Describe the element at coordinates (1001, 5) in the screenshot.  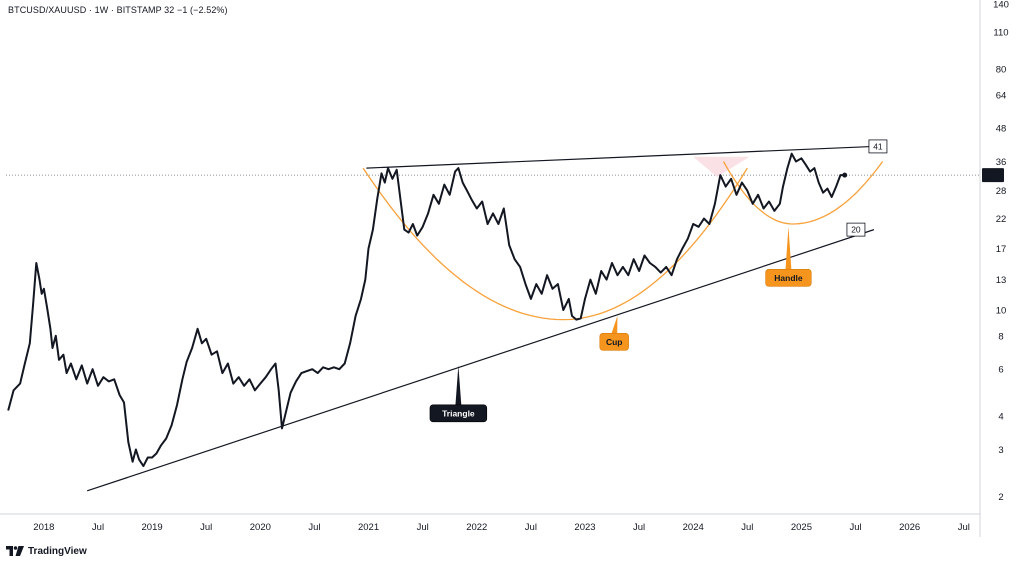
I see `y-tick-label: 140` at that location.